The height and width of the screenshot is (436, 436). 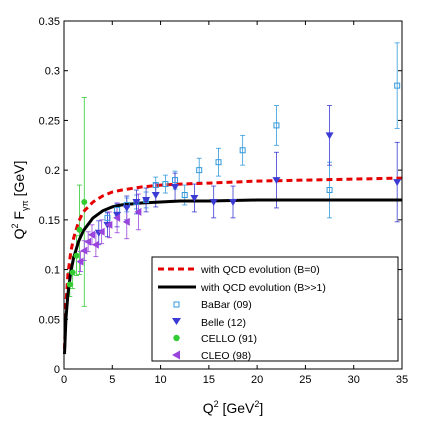 I want to click on y-tick-label: 0.35, so click(x=49, y=22).